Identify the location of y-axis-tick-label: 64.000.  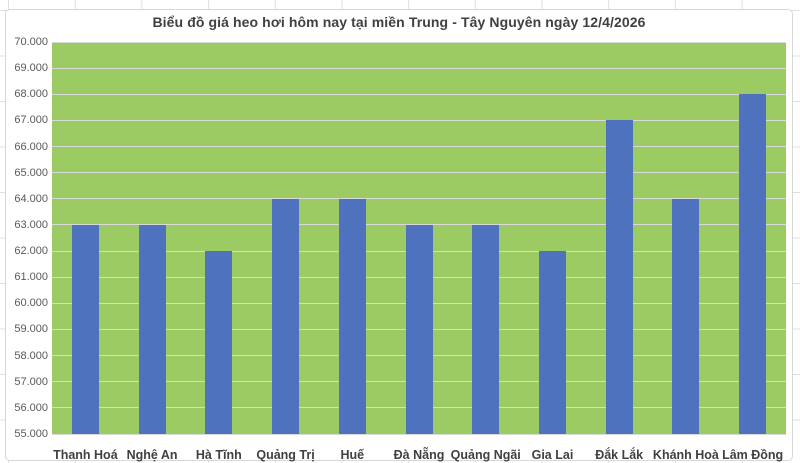
(31, 198).